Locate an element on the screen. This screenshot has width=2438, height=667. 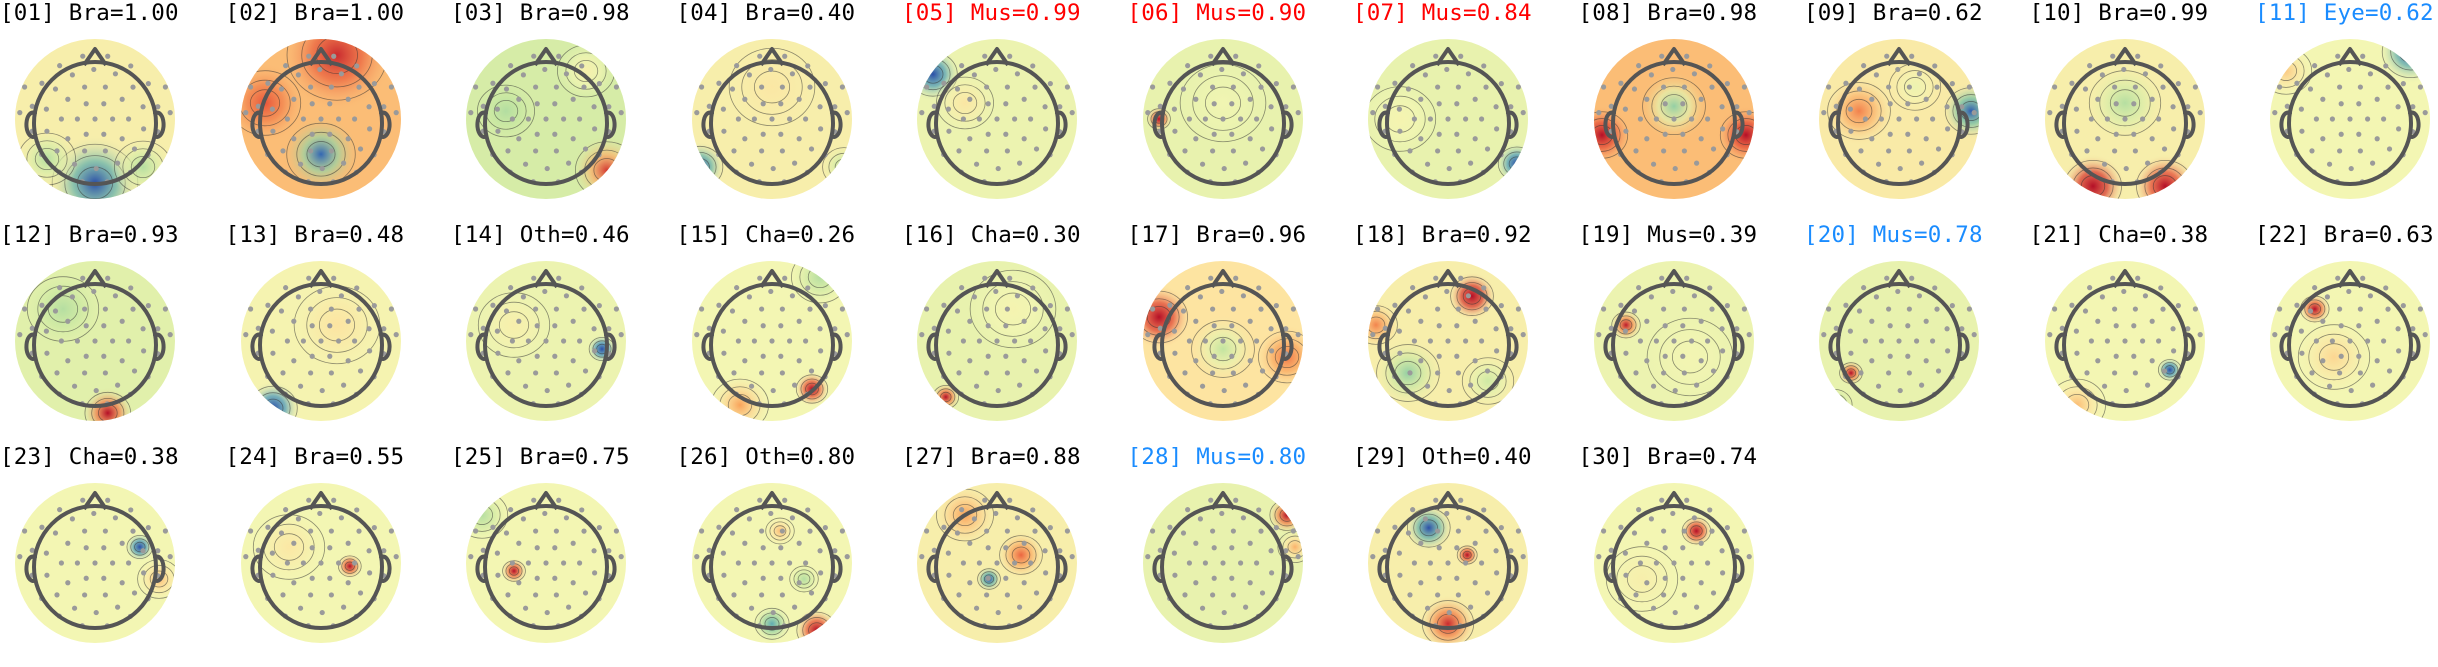
component-11: [11] Eye=0.62 is located at coordinates (2346, 100).